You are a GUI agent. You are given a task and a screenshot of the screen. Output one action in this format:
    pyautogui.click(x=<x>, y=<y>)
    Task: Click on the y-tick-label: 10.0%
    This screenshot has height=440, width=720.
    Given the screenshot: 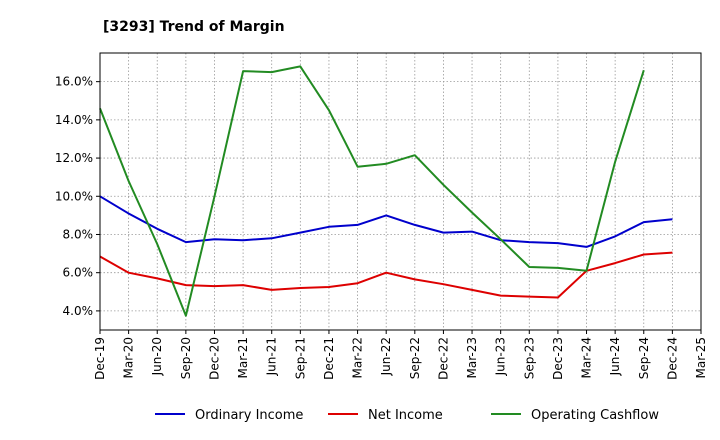 What is the action you would take?
    pyautogui.click(x=74, y=196)
    